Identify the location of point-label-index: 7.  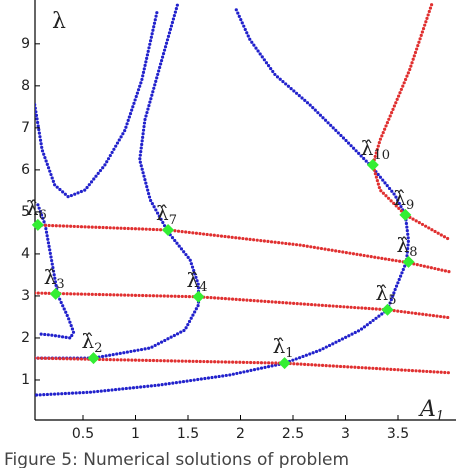
(173, 219).